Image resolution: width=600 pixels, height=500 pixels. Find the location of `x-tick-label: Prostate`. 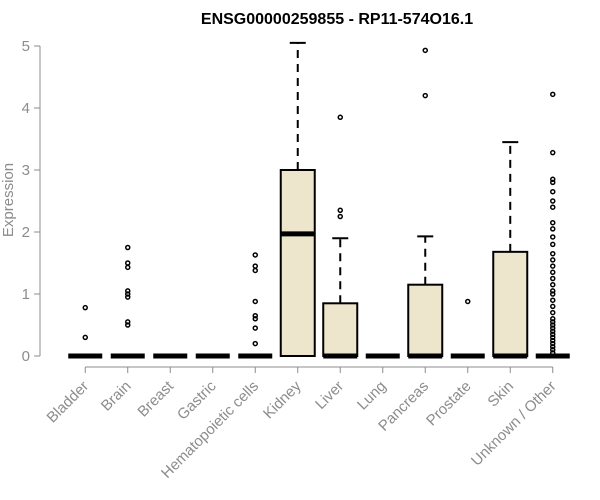

x-tick-label: Prostate is located at coordinates (449, 404).